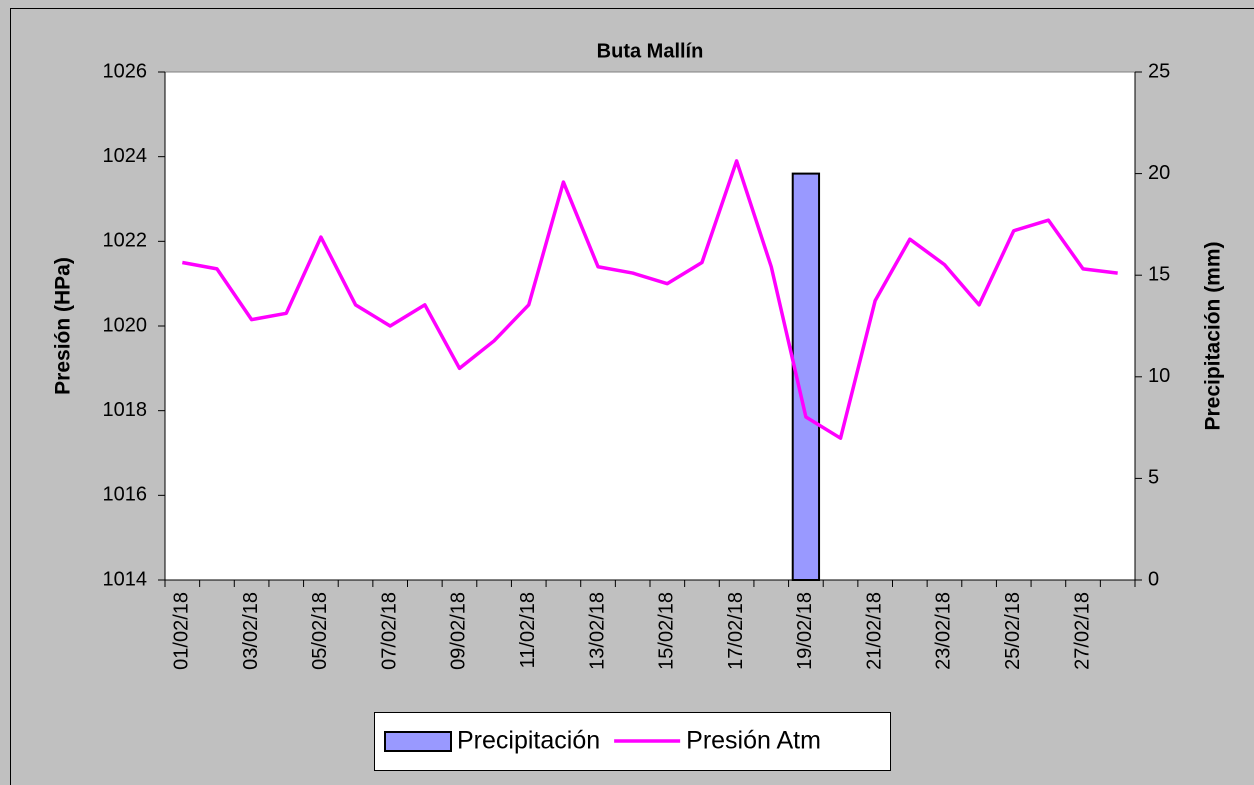 The width and height of the screenshot is (1254, 785). I want to click on legend-swatch, so click(418, 741).